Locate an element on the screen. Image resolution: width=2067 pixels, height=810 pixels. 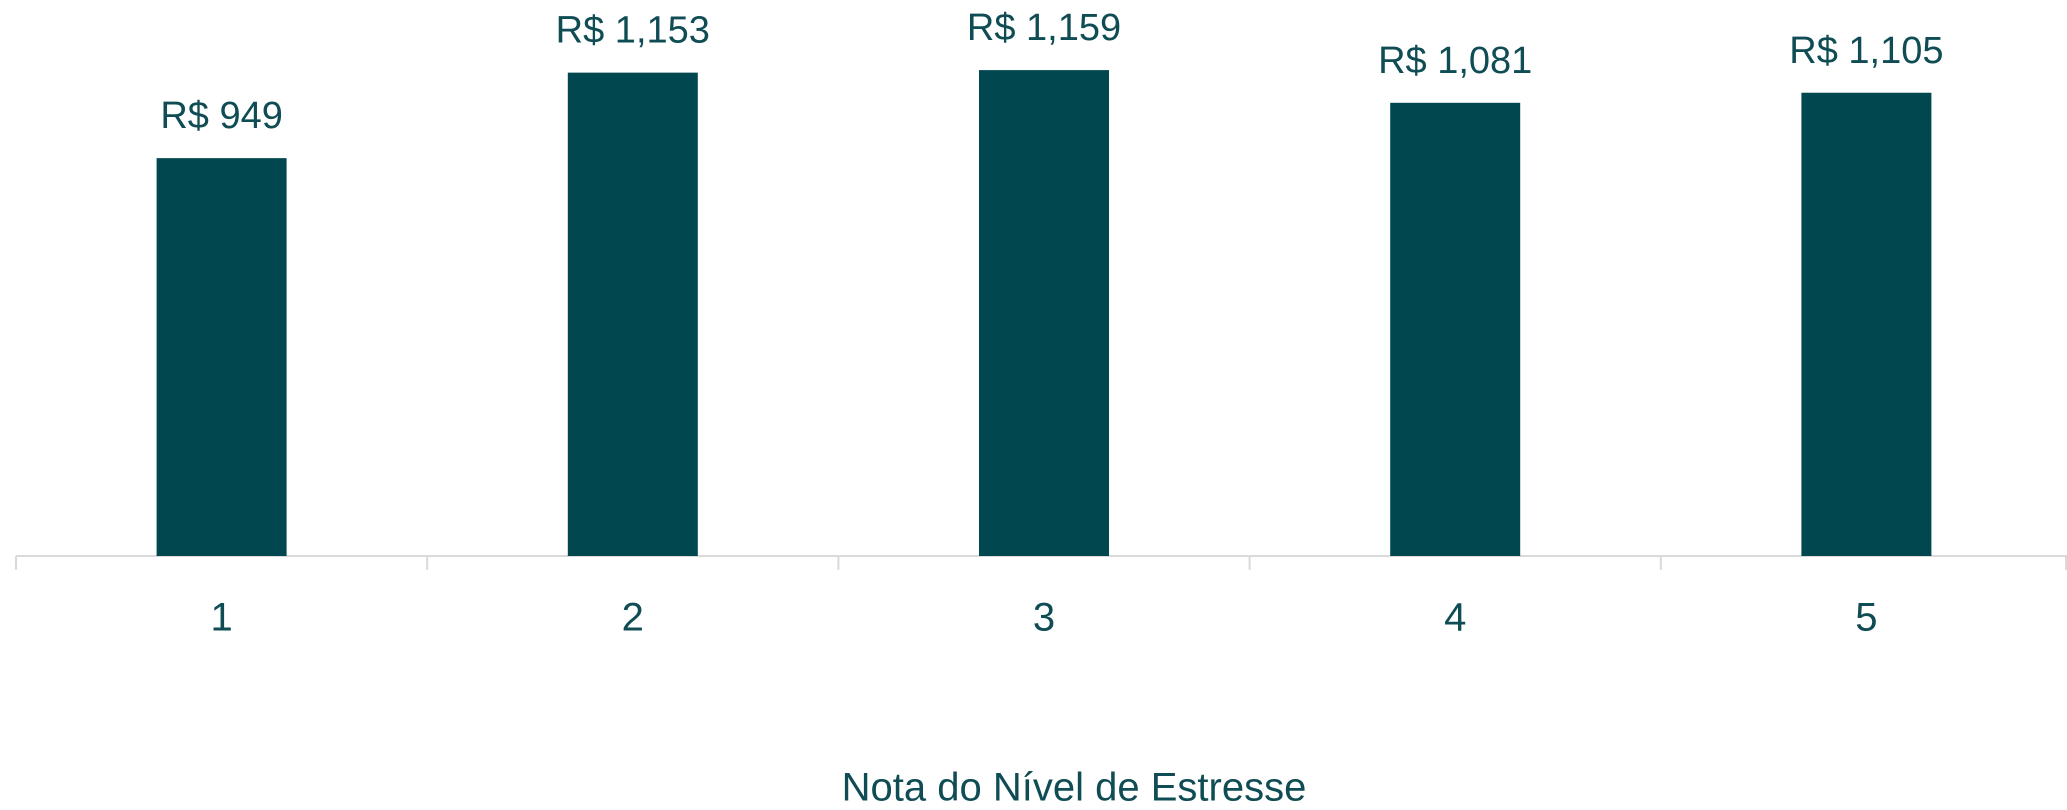
data-label: R$ 949 is located at coordinates (221, 116).